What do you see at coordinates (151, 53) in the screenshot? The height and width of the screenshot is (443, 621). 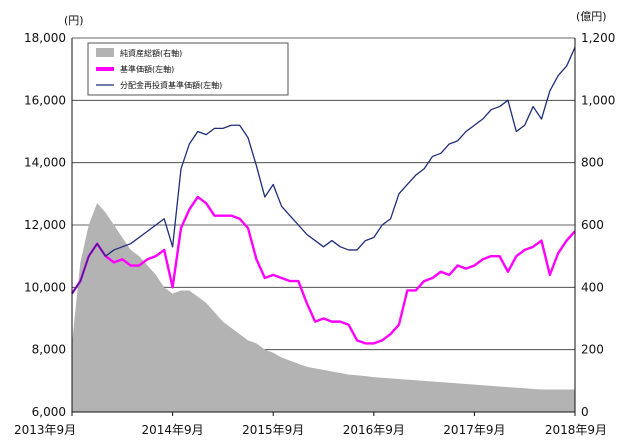 I see `legend-label-net-assets: 純資産総額(右軸)` at bounding box center [151, 53].